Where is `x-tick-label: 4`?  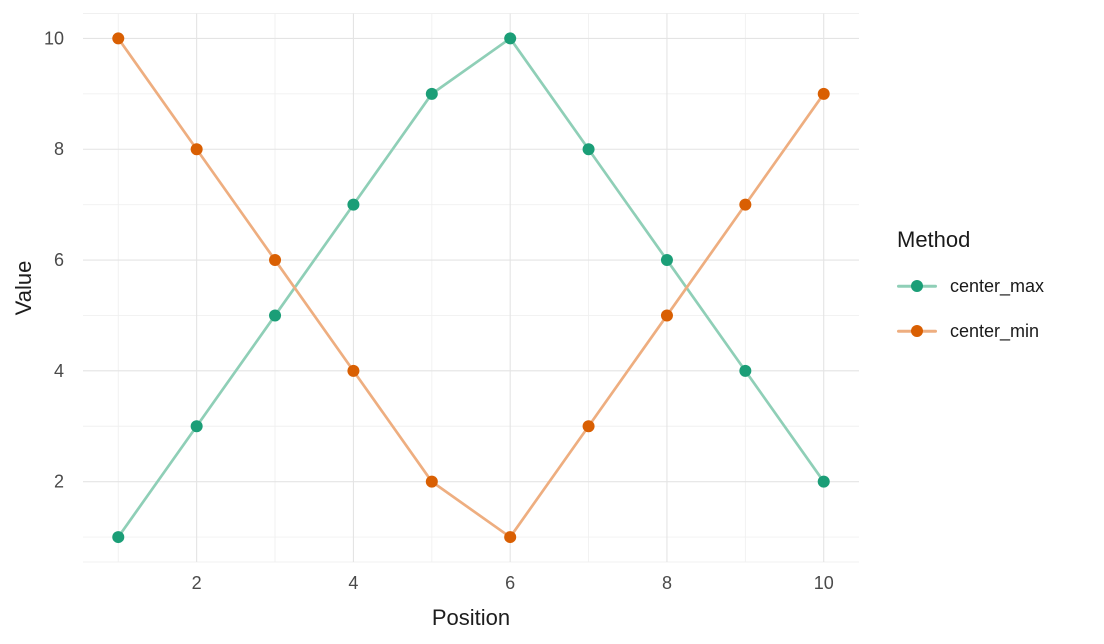 x-tick-label: 4 is located at coordinates (353, 583).